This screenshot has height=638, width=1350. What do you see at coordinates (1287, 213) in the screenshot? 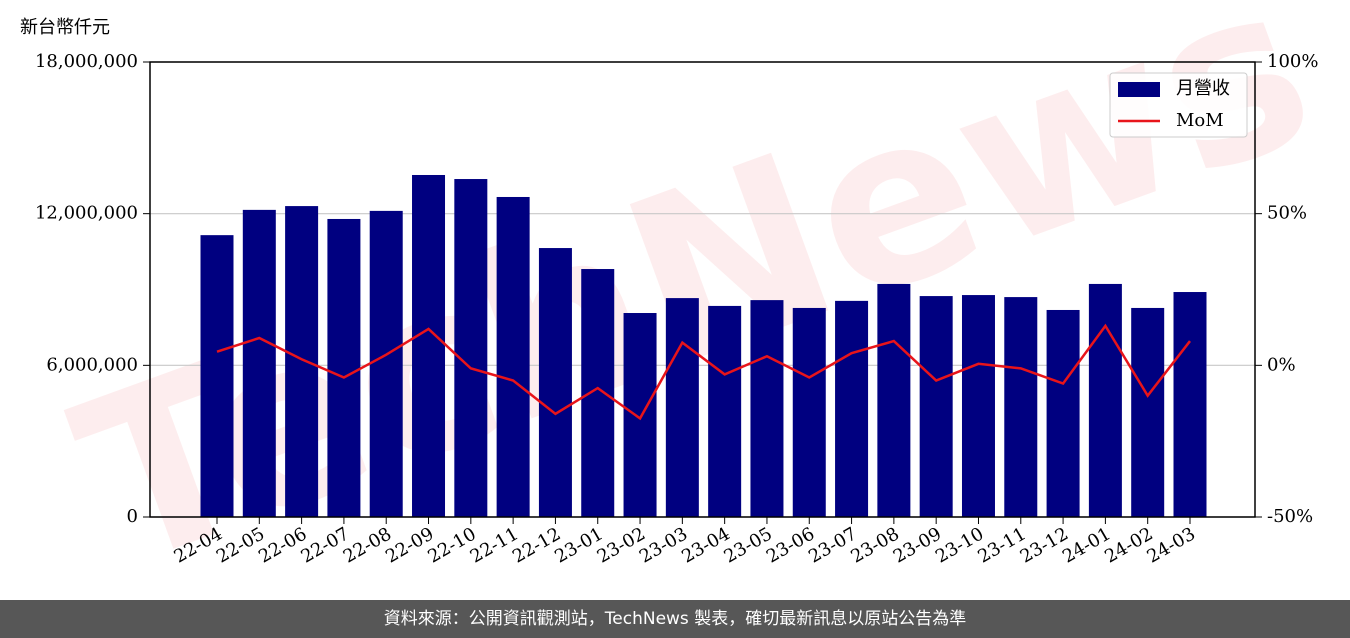
I see `y2-tick-label: 50%` at bounding box center [1287, 213].